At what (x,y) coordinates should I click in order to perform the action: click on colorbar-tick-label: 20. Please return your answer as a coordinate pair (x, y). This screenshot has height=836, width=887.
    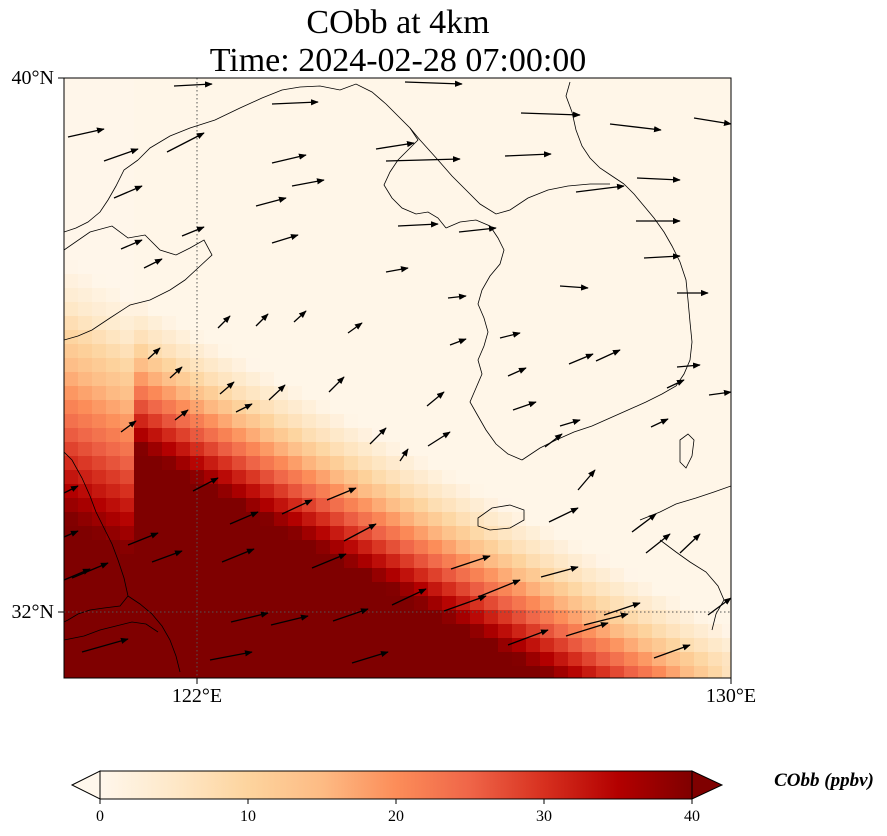
    Looking at the image, I should click on (396, 816).